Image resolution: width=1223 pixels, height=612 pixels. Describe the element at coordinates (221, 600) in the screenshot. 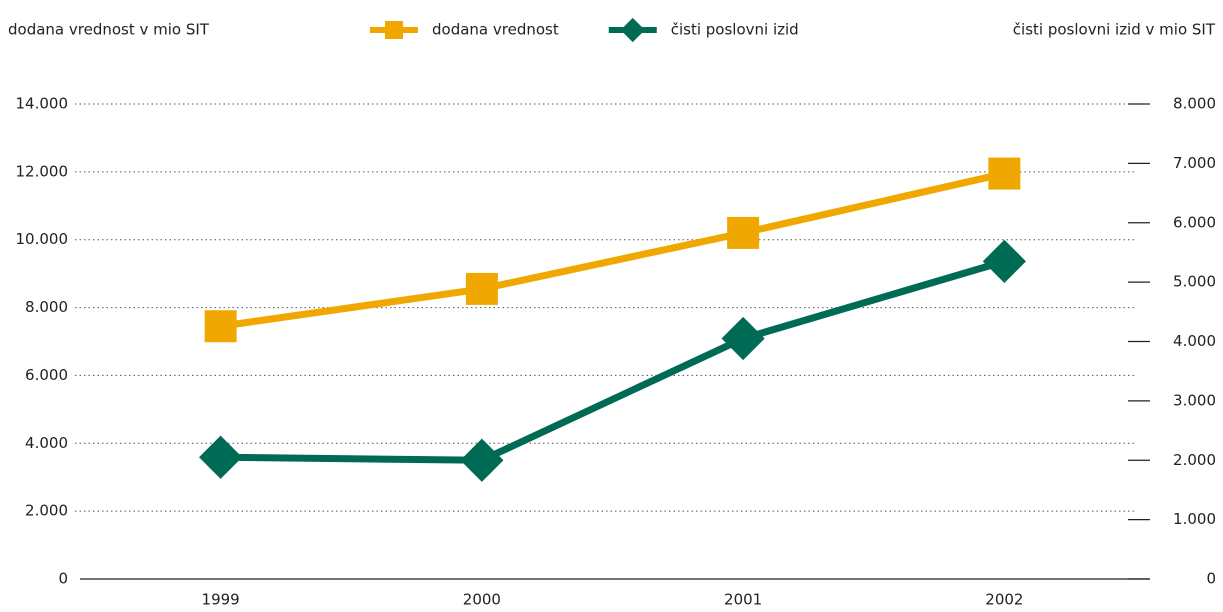

I see `x-tick-label: 1999` at that location.